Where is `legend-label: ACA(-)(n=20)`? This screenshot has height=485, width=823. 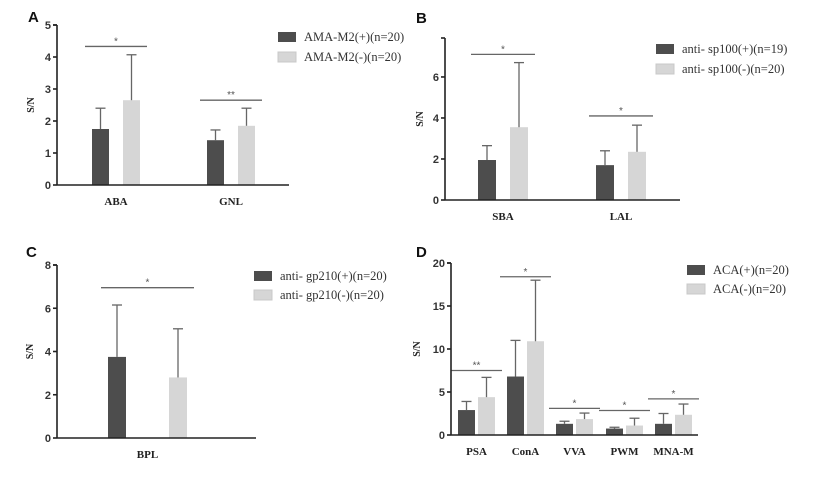 legend-label: ACA(-)(n=20) is located at coordinates (749, 289).